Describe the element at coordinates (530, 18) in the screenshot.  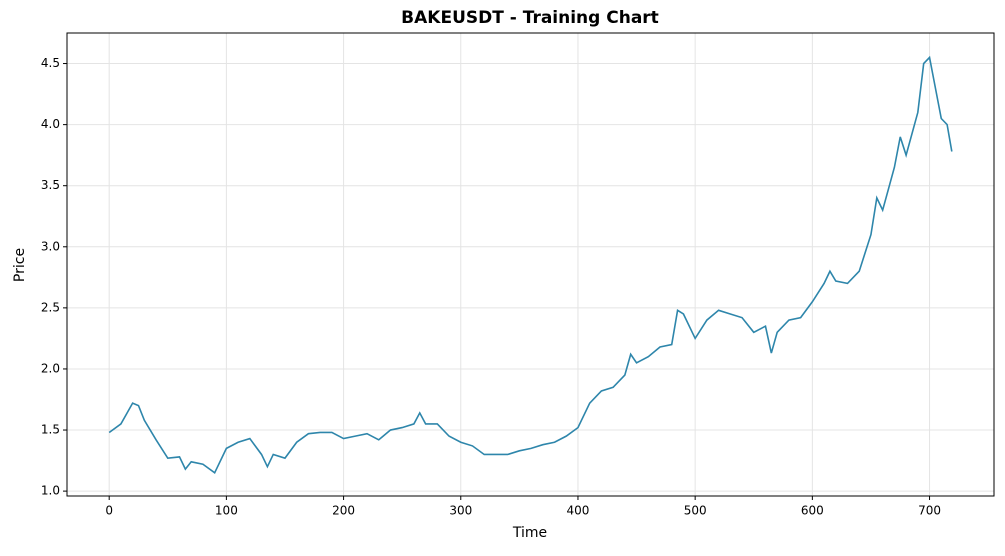
I see `chart-title: BAKEUSDT - Training Chart` at that location.